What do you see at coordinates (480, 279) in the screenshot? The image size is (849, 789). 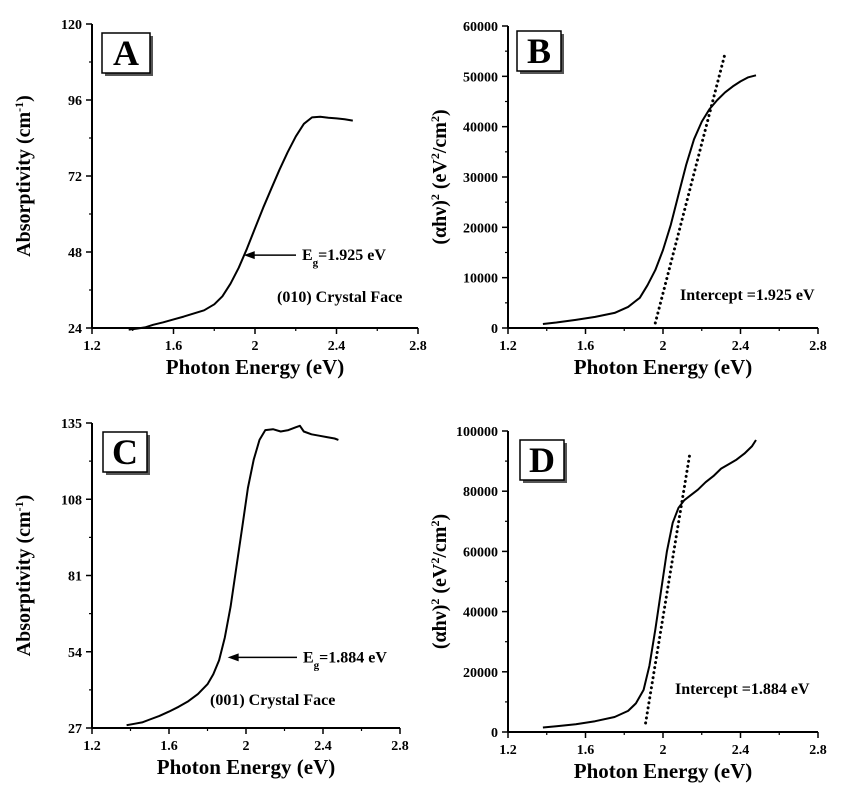 I see `y-tick-label: 10000` at bounding box center [480, 279].